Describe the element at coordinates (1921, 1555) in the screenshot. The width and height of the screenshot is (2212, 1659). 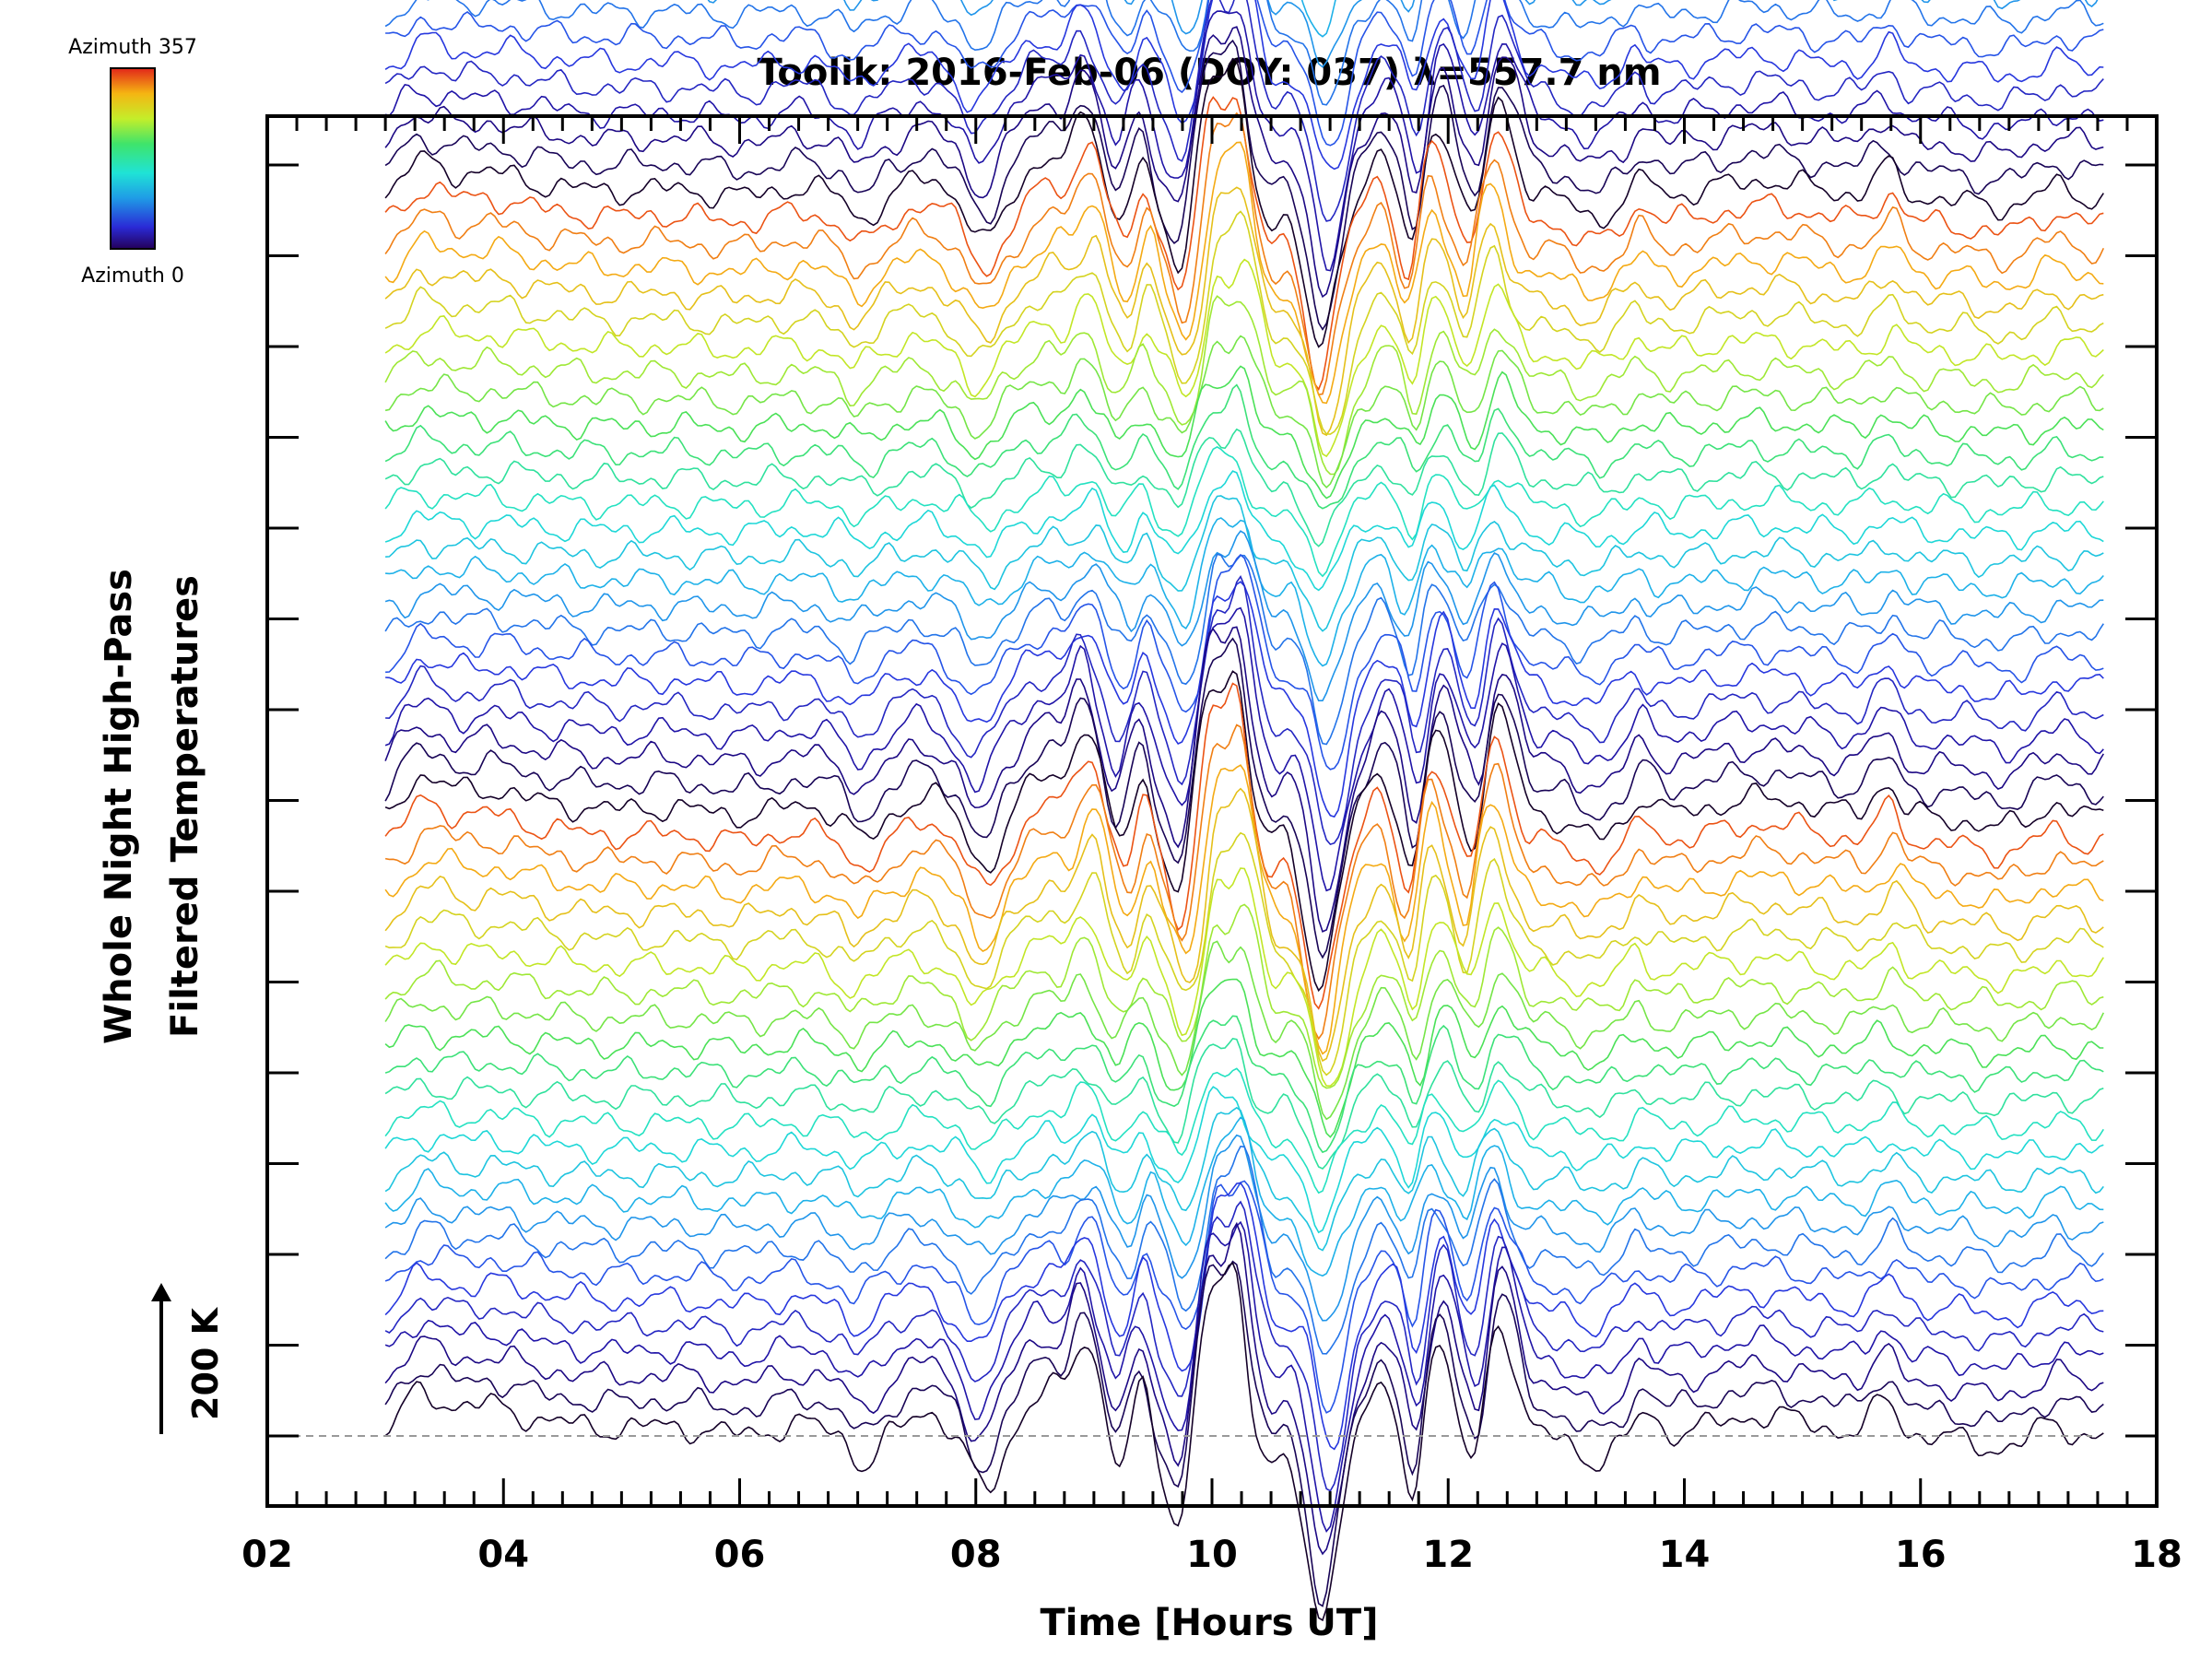
I see `x-tick-label: 16` at that location.